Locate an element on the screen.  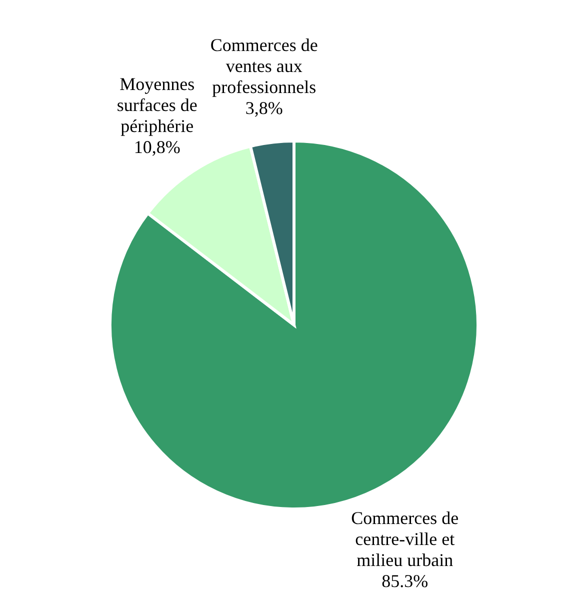
slice-label: Moyennes surfaces de périphérie is located at coordinates (157, 105).